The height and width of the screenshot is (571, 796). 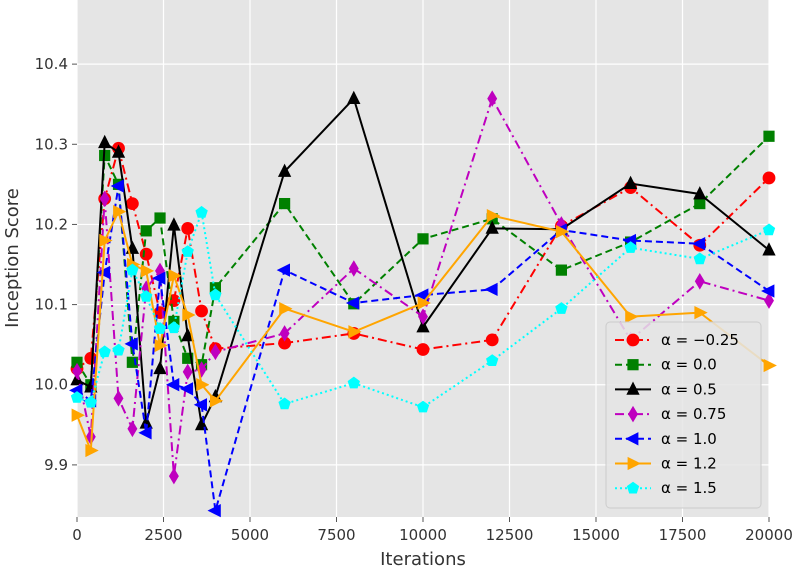 What do you see at coordinates (689, 464) in the screenshot?
I see `legend-label: α = 1.2` at bounding box center [689, 464].